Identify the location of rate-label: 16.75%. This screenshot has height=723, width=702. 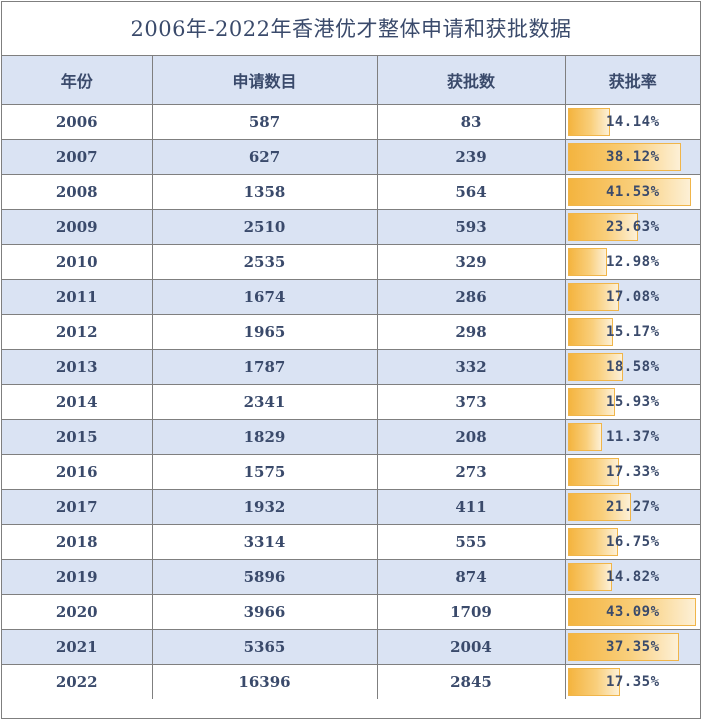
(632, 541).